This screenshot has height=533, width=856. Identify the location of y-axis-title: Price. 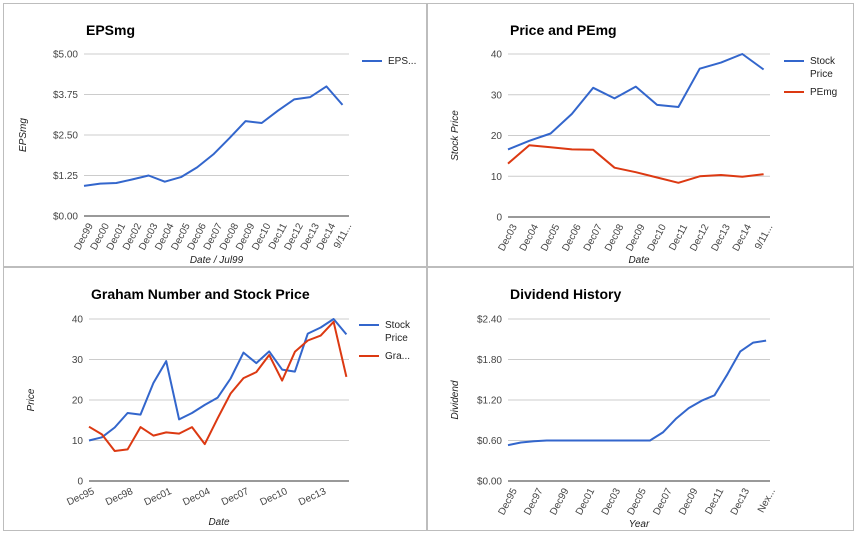
(31, 399).